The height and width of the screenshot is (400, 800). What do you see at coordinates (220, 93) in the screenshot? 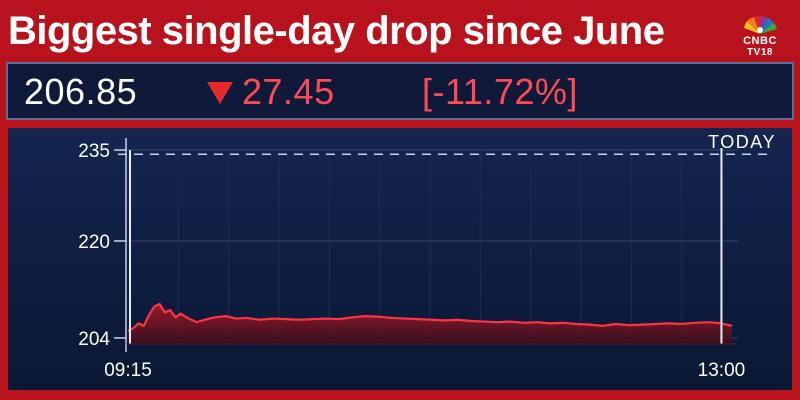
I see `down-triangle-icon` at bounding box center [220, 93].